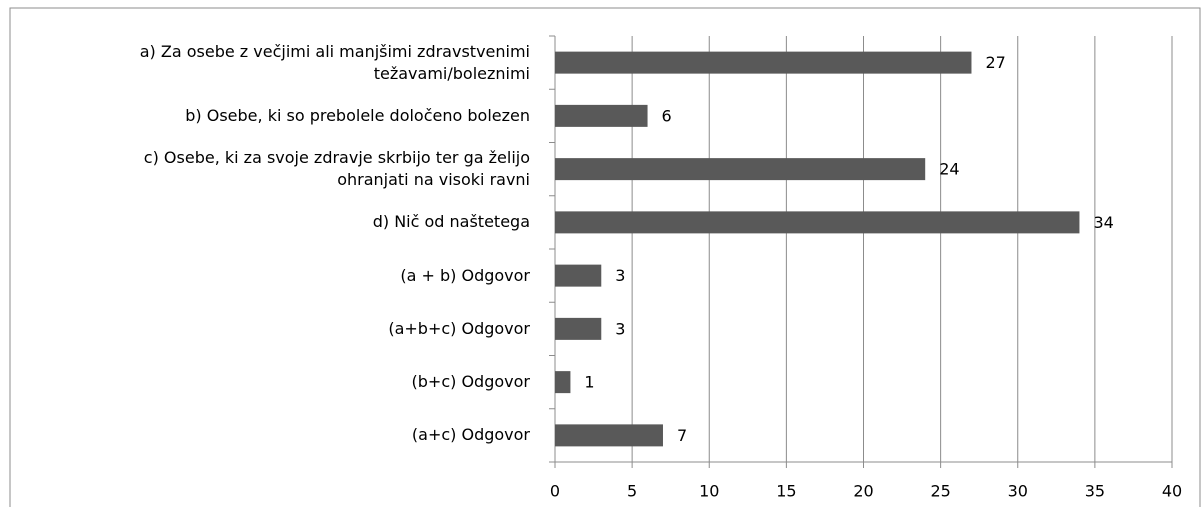  Describe the element at coordinates (995, 62) in the screenshot. I see `value-label: 27` at that location.